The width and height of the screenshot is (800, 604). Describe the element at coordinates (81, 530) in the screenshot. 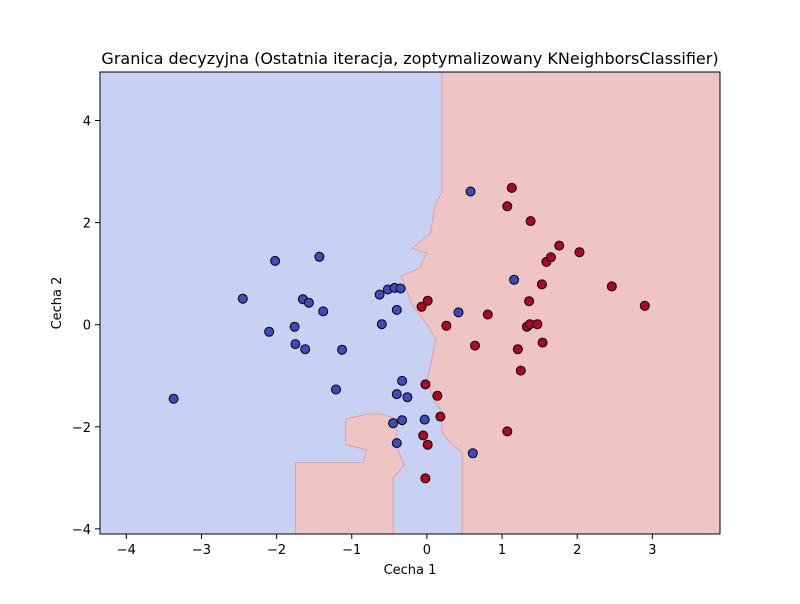

I see `y-tick-label: −4` at that location.